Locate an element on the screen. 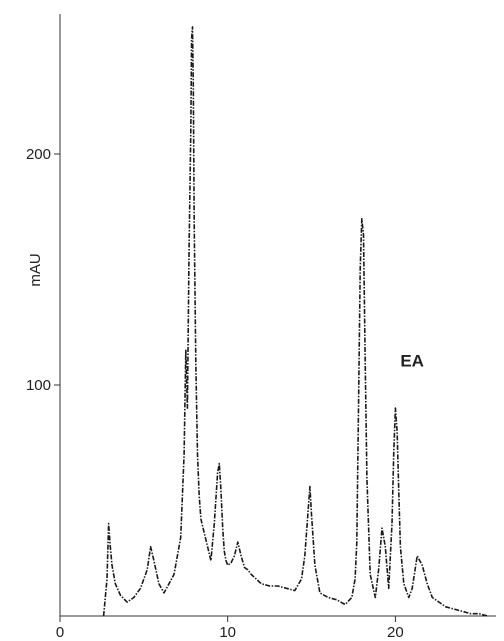 This screenshot has width=504, height=641. annotations: EA is located at coordinates (412, 361).